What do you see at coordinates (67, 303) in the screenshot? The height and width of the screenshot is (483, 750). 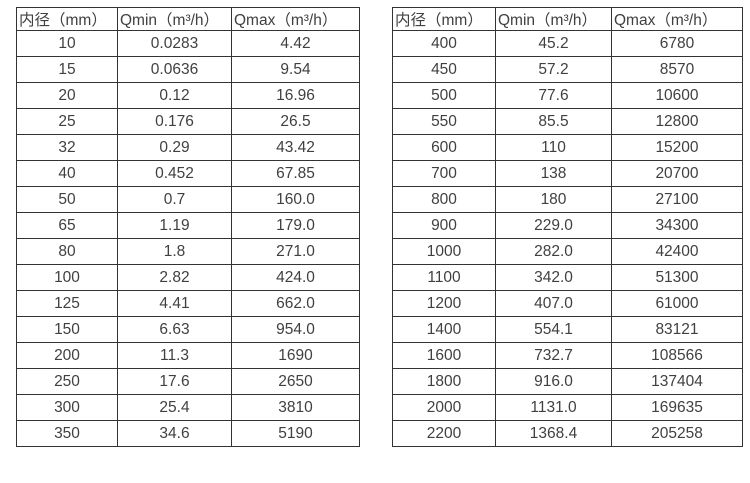 I see `diameter-cell: 125` at bounding box center [67, 303].